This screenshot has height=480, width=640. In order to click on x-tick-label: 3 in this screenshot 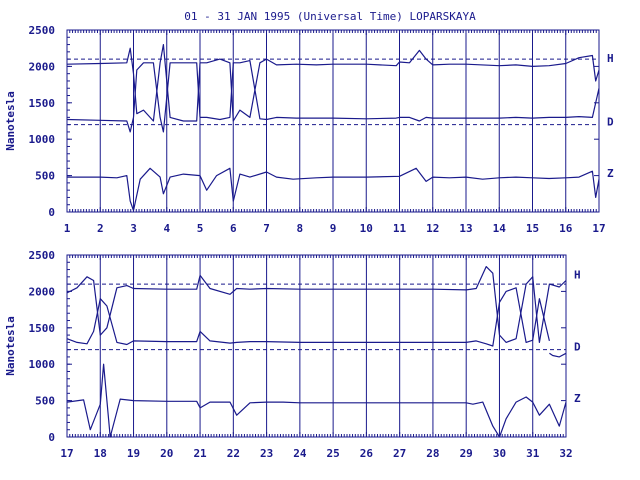, I will do `click(133, 228)`.